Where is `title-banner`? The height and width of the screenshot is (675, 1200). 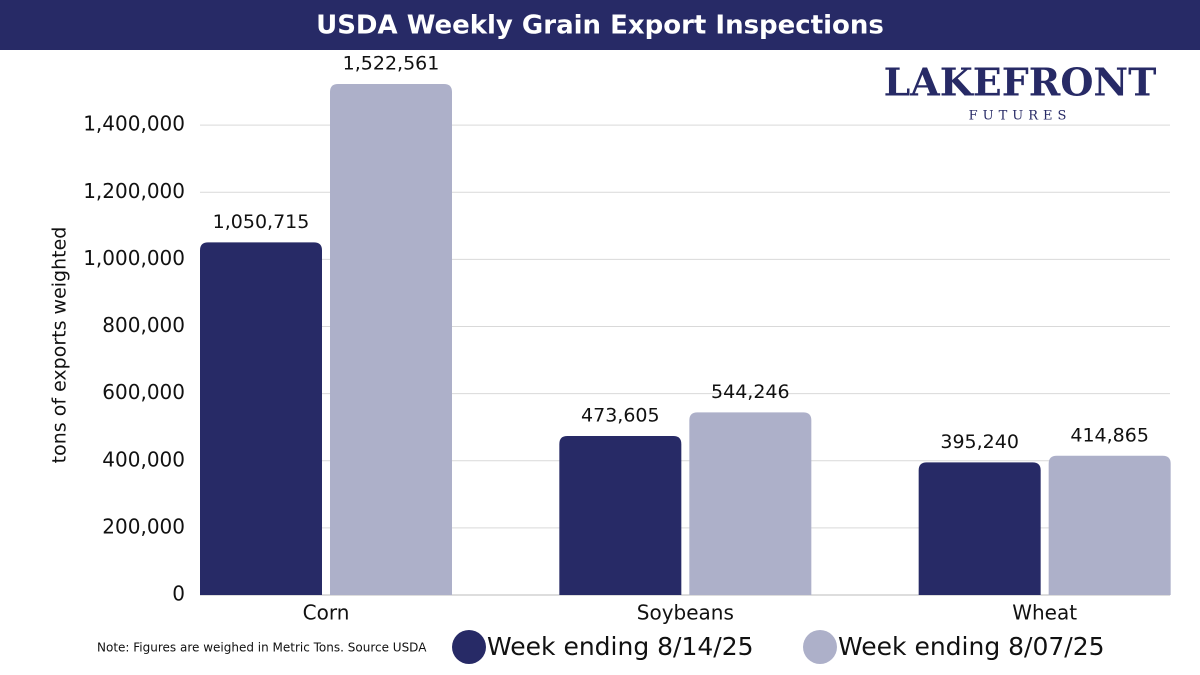
title-banner is located at coordinates (600, 25).